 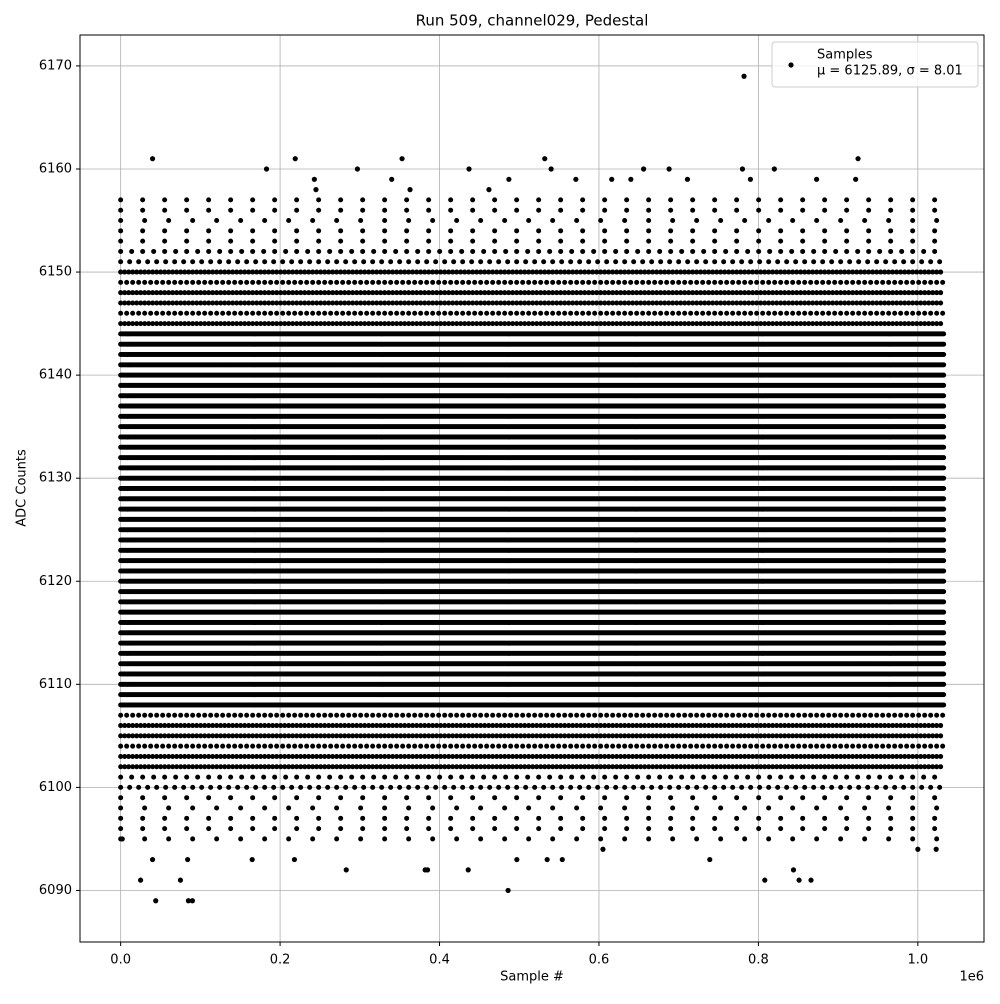 I want to click on legend-note: μ = 6125.89, σ = 8.01, so click(x=890, y=71).